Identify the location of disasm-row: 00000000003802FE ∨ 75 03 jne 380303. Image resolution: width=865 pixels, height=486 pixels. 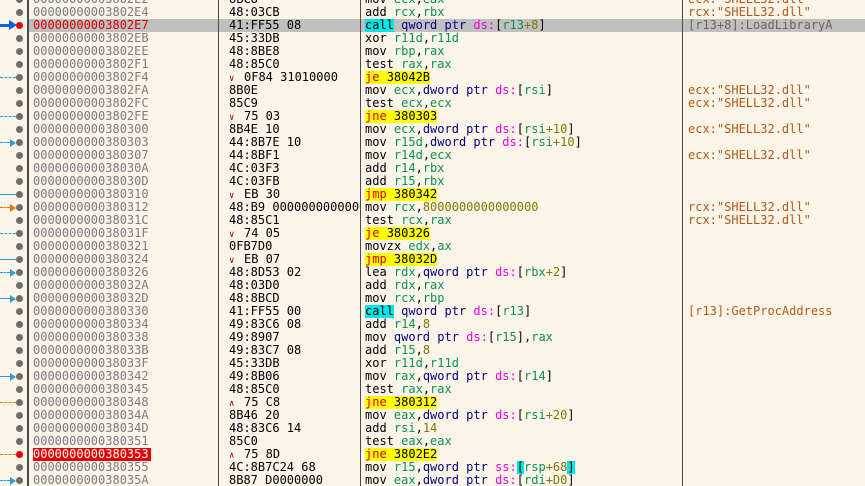
(432, 116).